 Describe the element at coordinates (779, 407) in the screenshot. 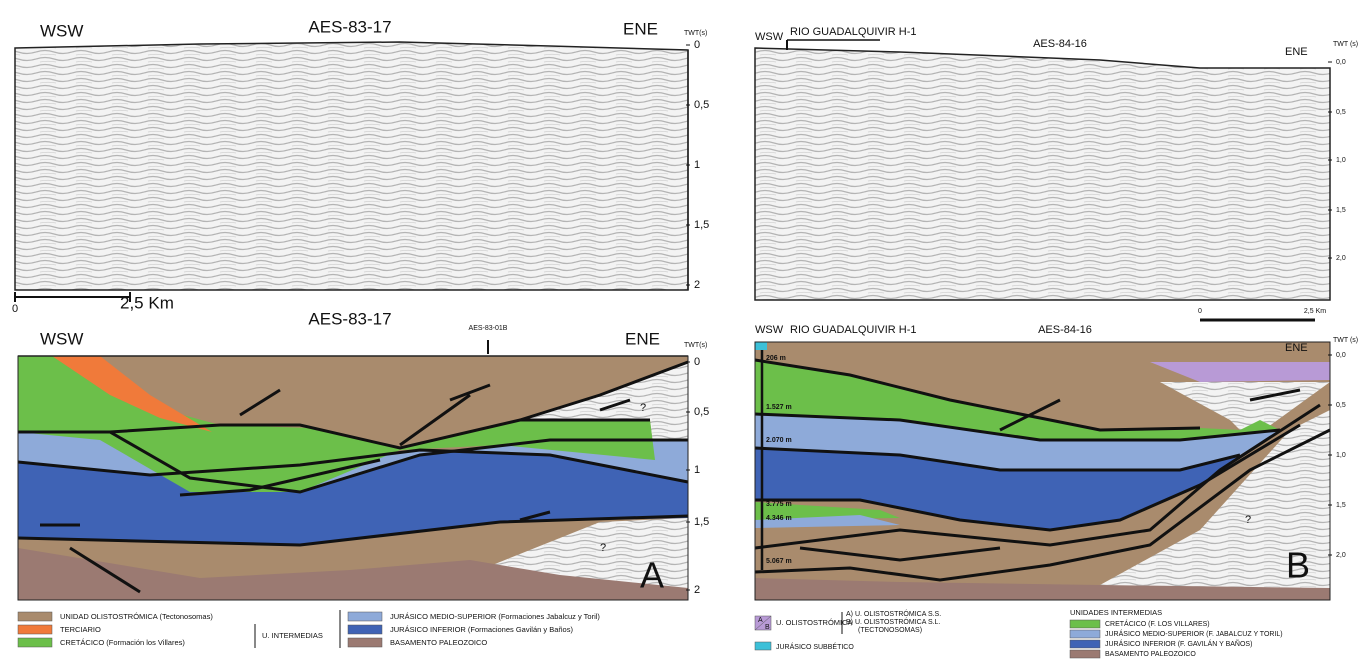

I see `depth-label: 1.527 m` at that location.